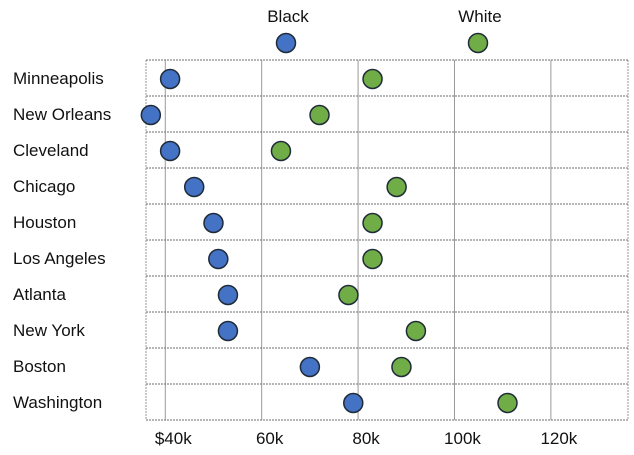 Image resolution: width=634 pixels, height=455 pixels. Describe the element at coordinates (62, 114) in the screenshot. I see `category-label: New Orleans` at that location.